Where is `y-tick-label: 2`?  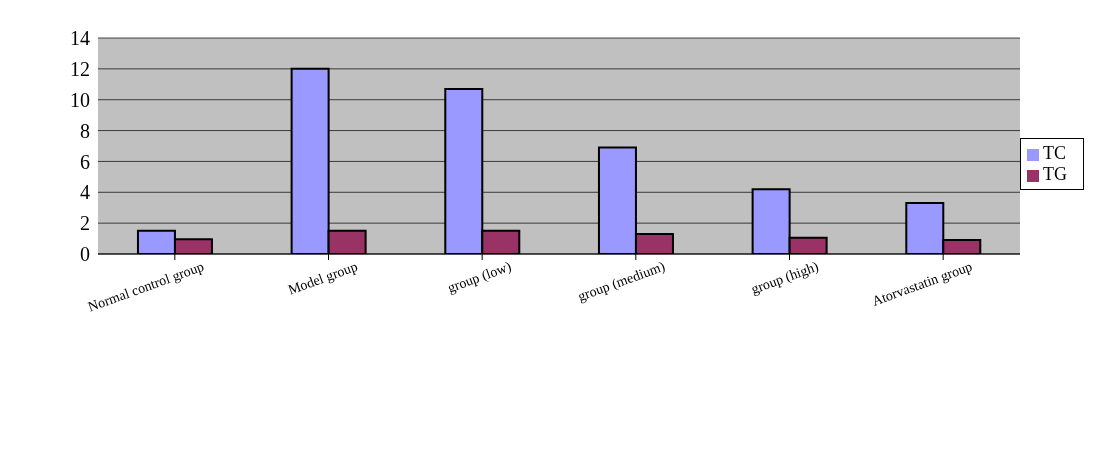
y-tick-label: 2 is located at coordinates (85, 223).